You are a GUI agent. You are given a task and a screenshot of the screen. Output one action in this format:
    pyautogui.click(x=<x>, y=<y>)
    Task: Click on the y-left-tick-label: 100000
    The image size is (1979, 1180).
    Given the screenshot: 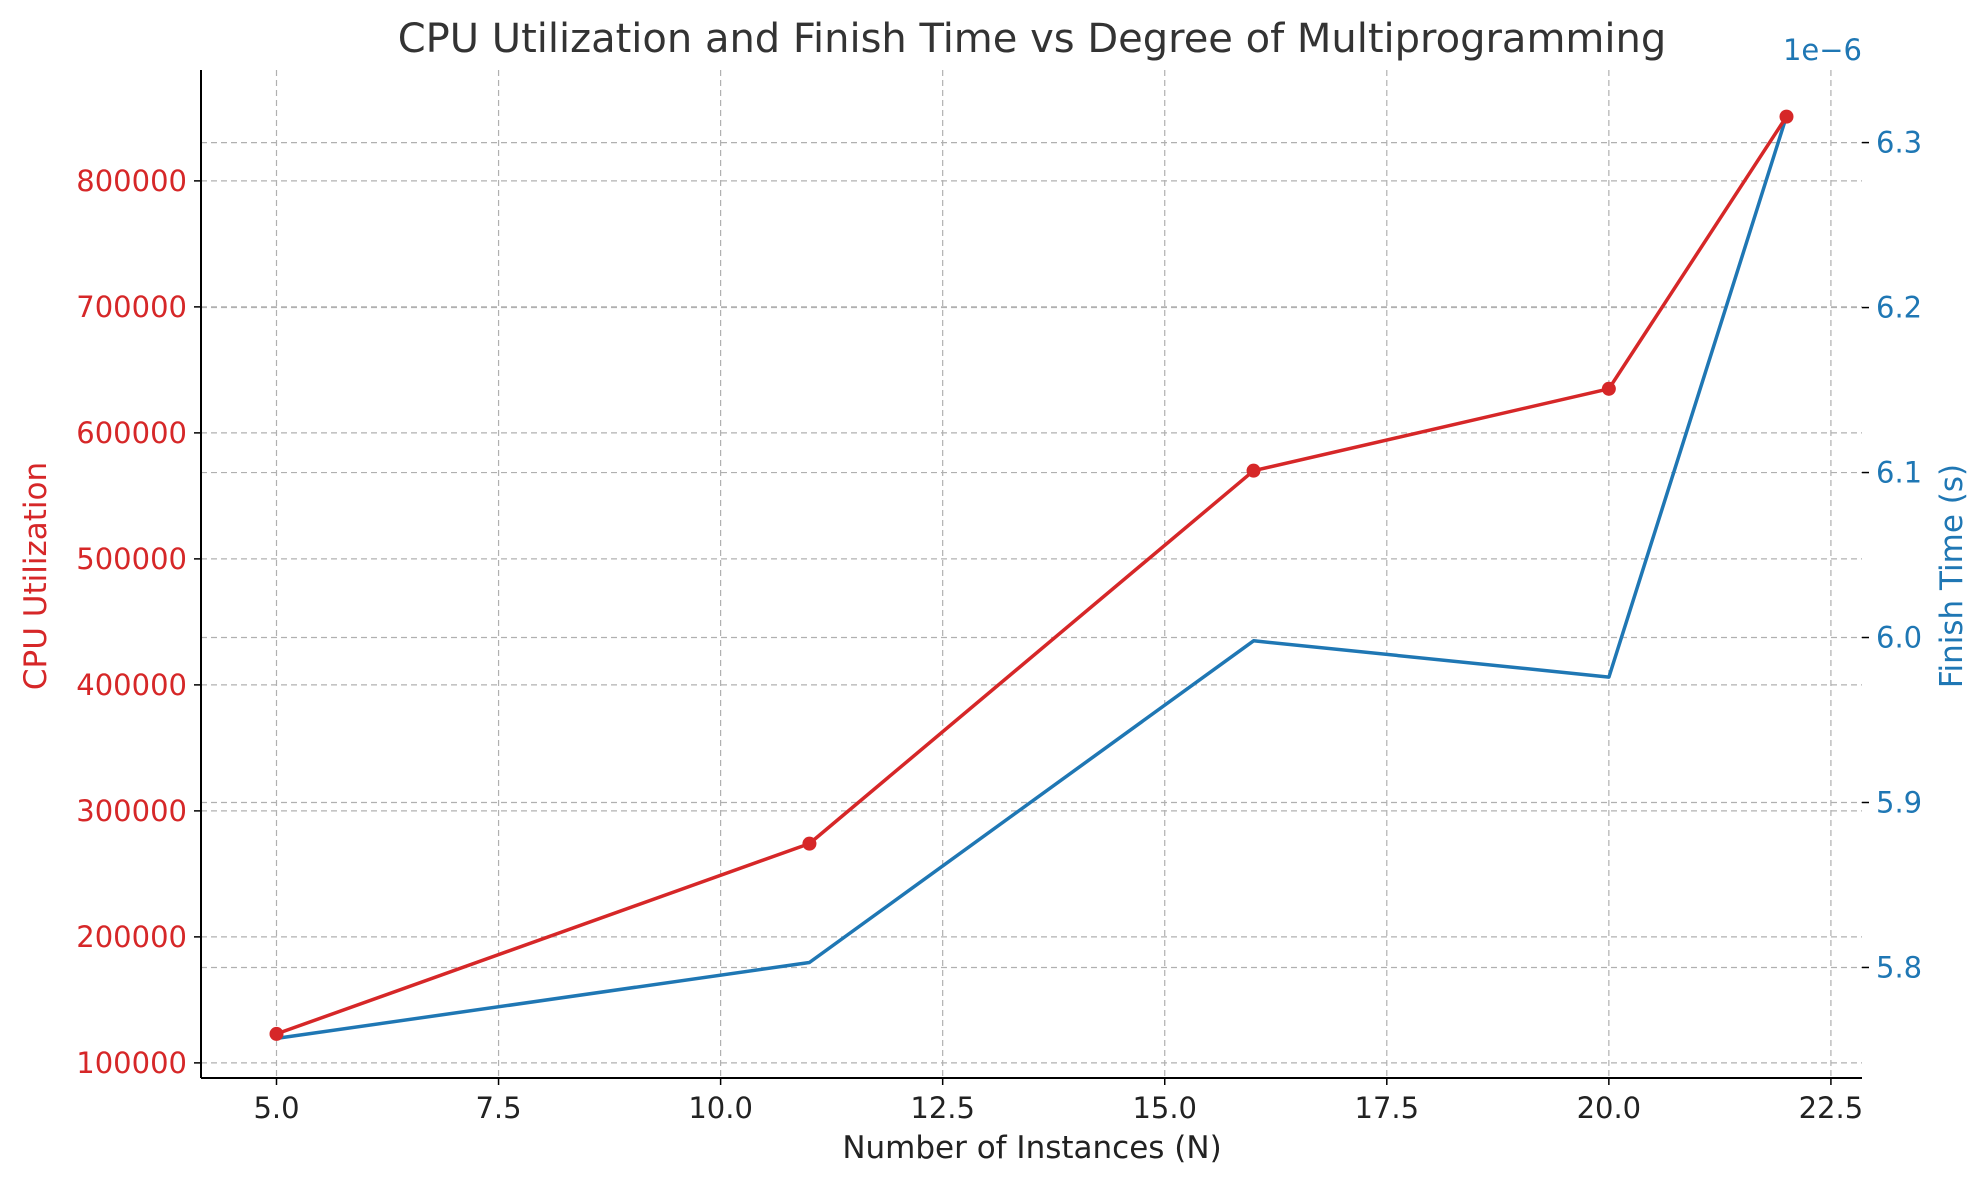 What is the action you would take?
    pyautogui.click(x=131, y=1063)
    